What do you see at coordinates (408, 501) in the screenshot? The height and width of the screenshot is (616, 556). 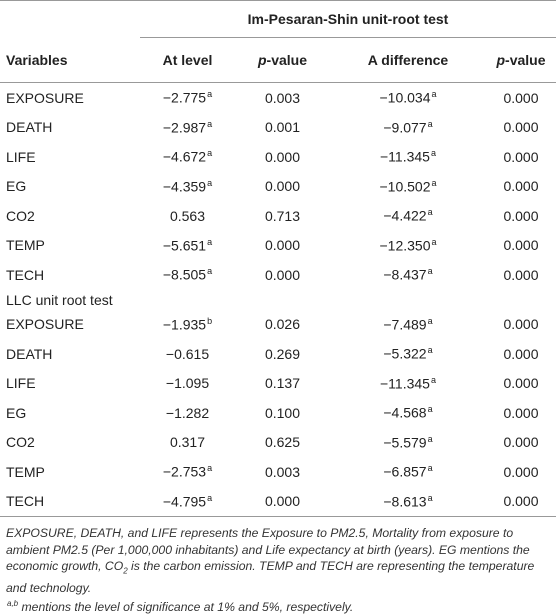 I see `value-cell: −8.613a` at bounding box center [408, 501].